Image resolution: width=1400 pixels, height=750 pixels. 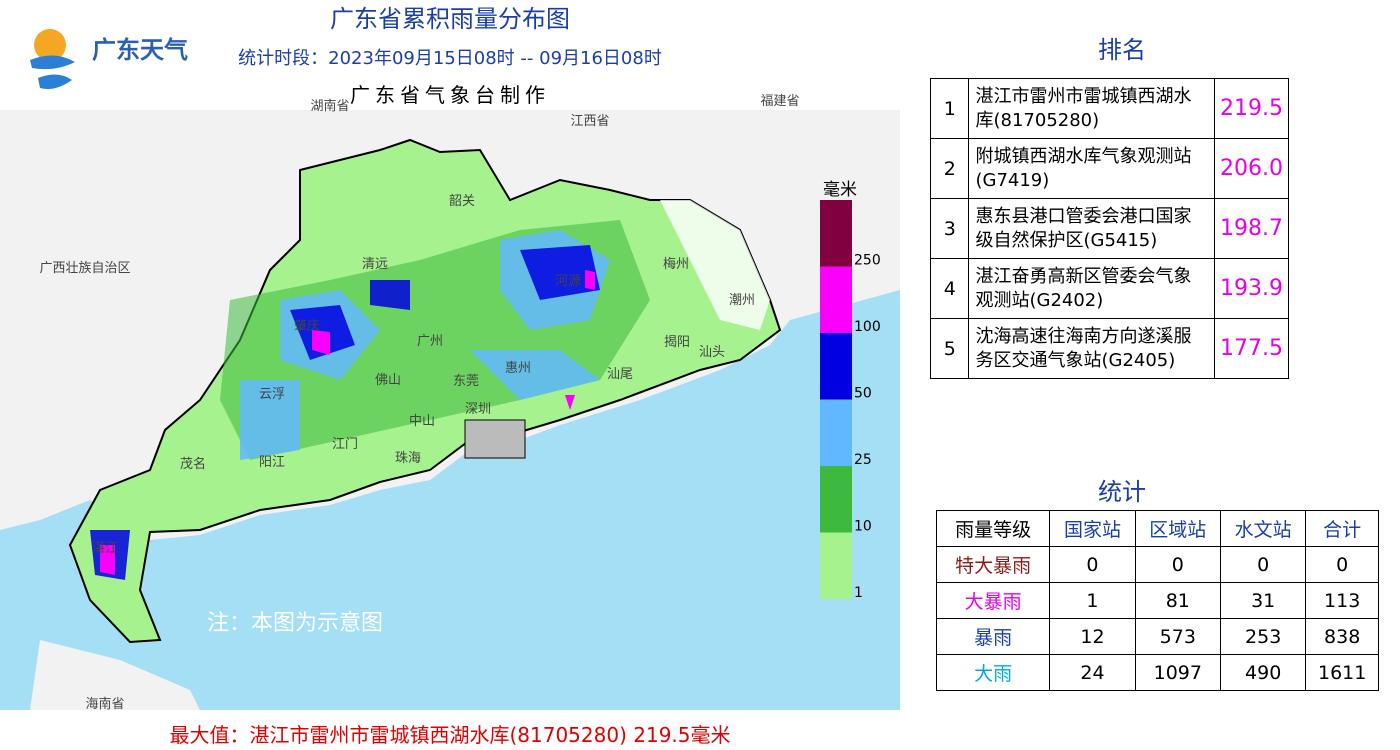 I want to click on ranking-row: 3 惠东县港口管委会港口国家级自然保护区(G5415) 198.7, so click(x=1109, y=228).